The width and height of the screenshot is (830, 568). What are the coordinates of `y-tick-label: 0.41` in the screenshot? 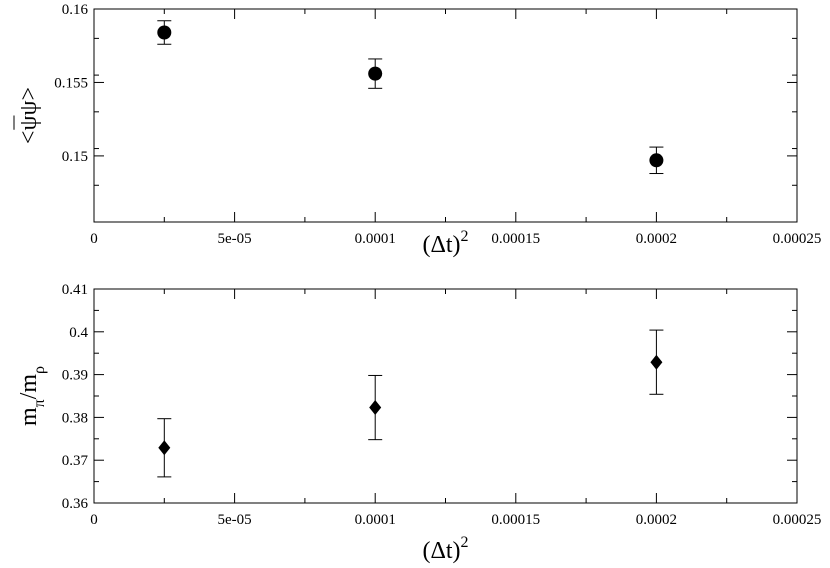 It's located at (75, 290).